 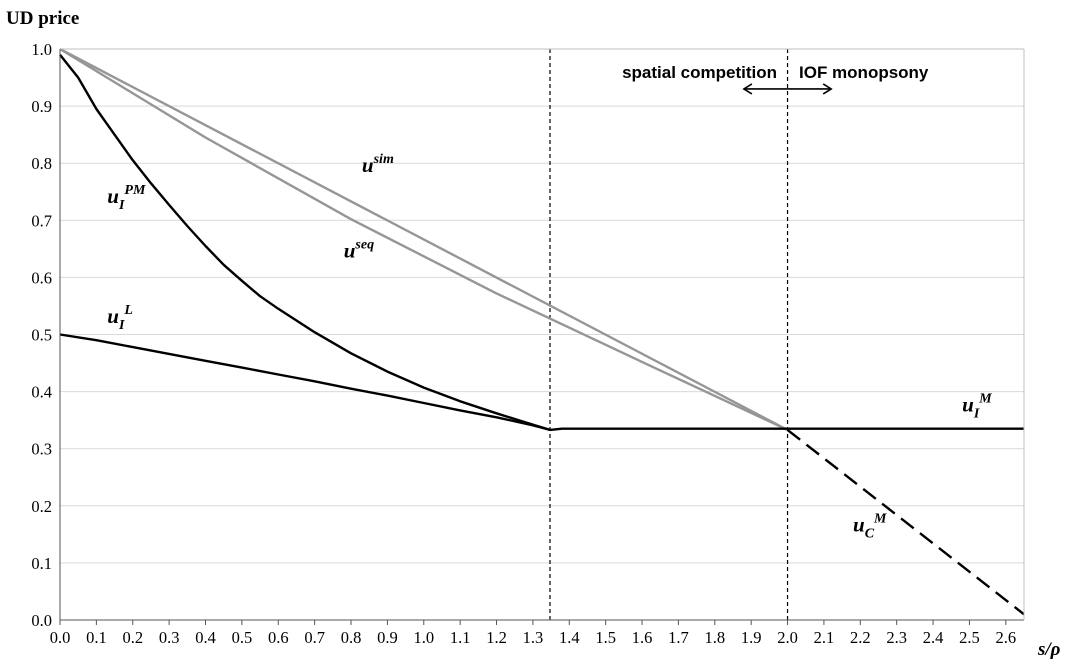 I want to click on x-tick-label: 0.9, so click(x=387, y=637).